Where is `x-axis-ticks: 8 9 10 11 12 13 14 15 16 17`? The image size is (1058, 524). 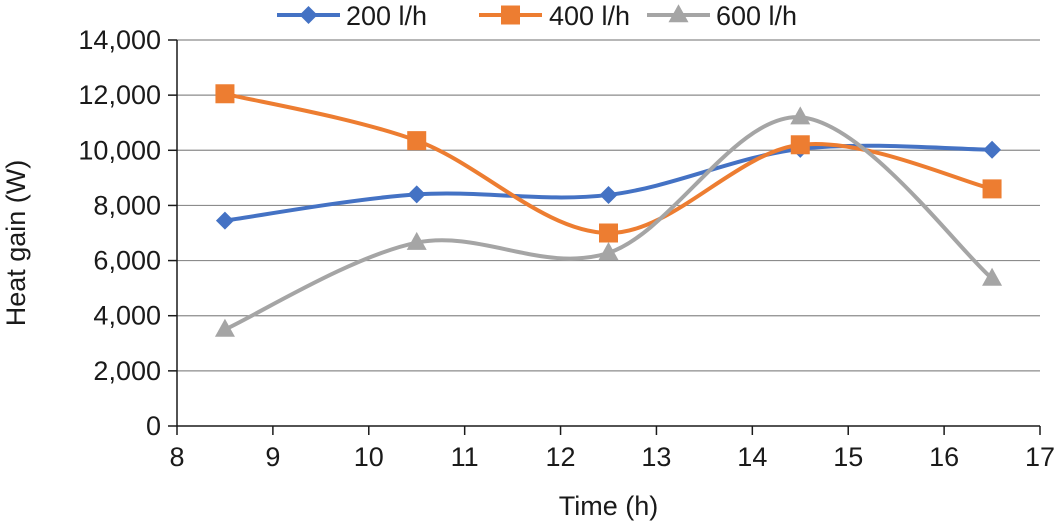 x-axis-ticks: 8 9 10 11 12 13 14 15 16 17 is located at coordinates (612, 449).